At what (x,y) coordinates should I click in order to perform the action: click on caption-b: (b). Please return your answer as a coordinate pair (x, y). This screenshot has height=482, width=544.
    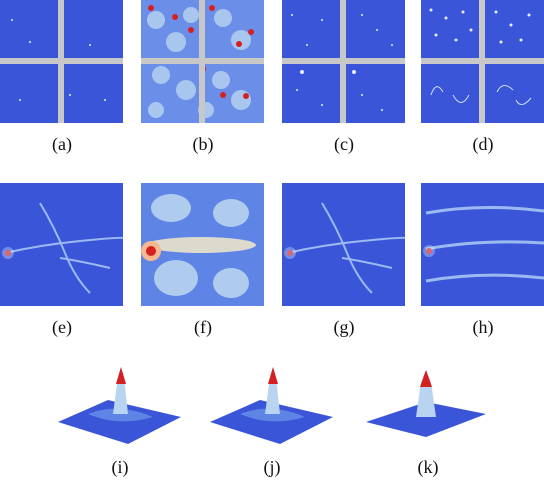
    Looking at the image, I should click on (203, 144).